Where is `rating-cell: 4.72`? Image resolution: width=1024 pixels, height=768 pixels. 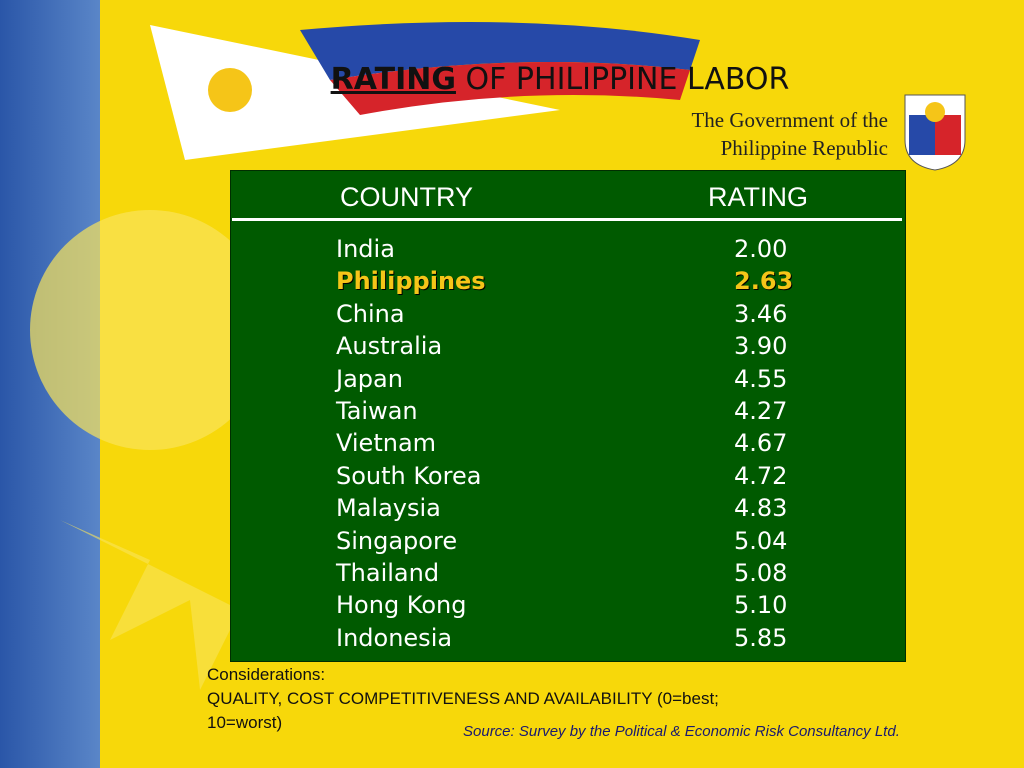
rating-cell: 4.72 is located at coordinates (761, 475).